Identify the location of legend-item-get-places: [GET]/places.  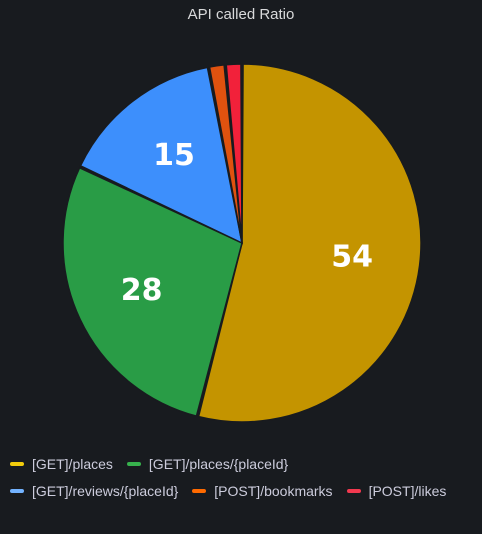
(61, 463).